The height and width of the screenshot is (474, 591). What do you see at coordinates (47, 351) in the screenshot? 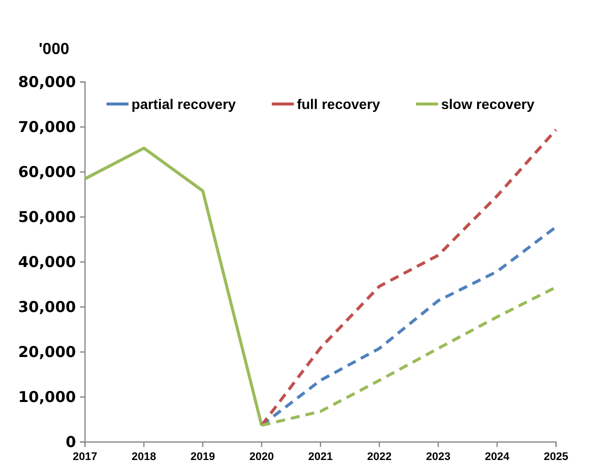
I see `y-tick-label: 20,000` at bounding box center [47, 351].